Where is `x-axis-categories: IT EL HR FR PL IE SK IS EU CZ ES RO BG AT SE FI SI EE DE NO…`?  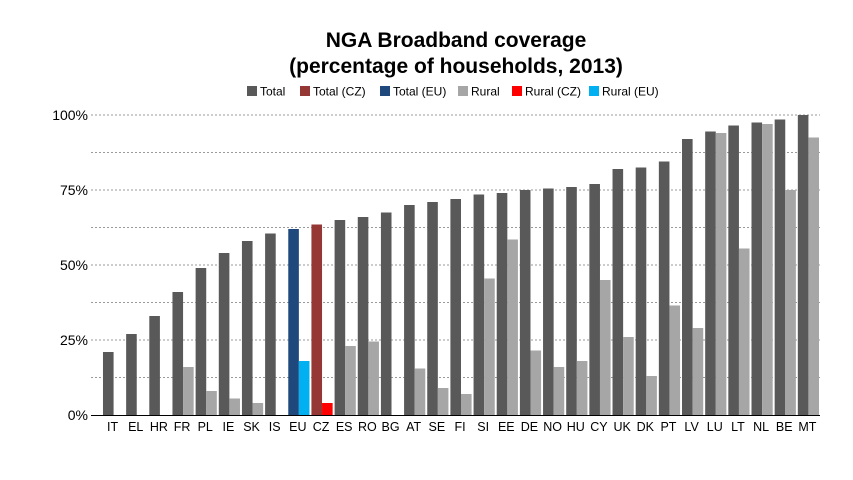
x-axis-categories: IT EL HR FR PL IE SK IS EU CZ ES RO BG AT SE FI SI EE DE NO… is located at coordinates (462, 427).